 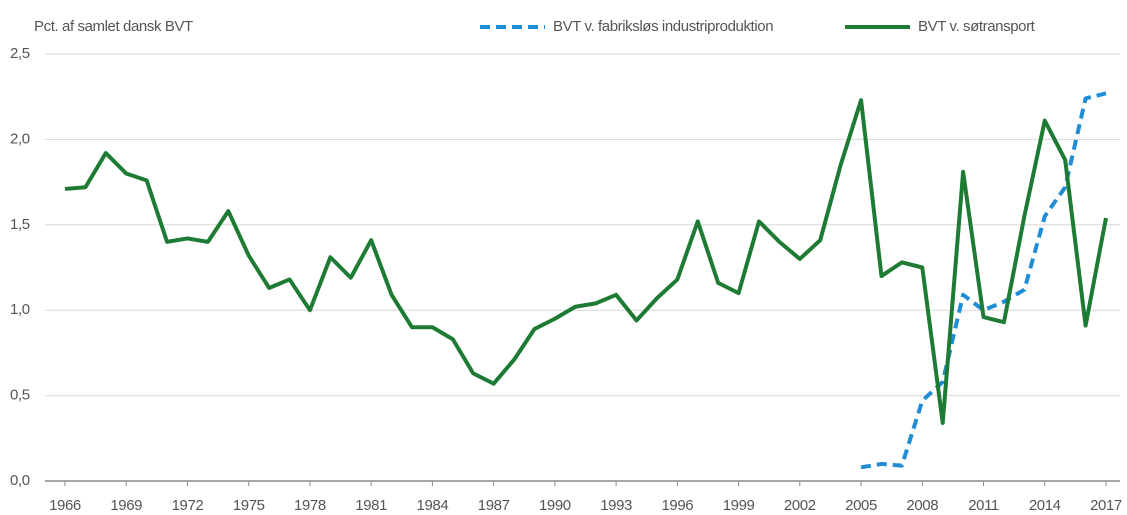 I want to click on x-tick-label: 1996, so click(x=677, y=505).